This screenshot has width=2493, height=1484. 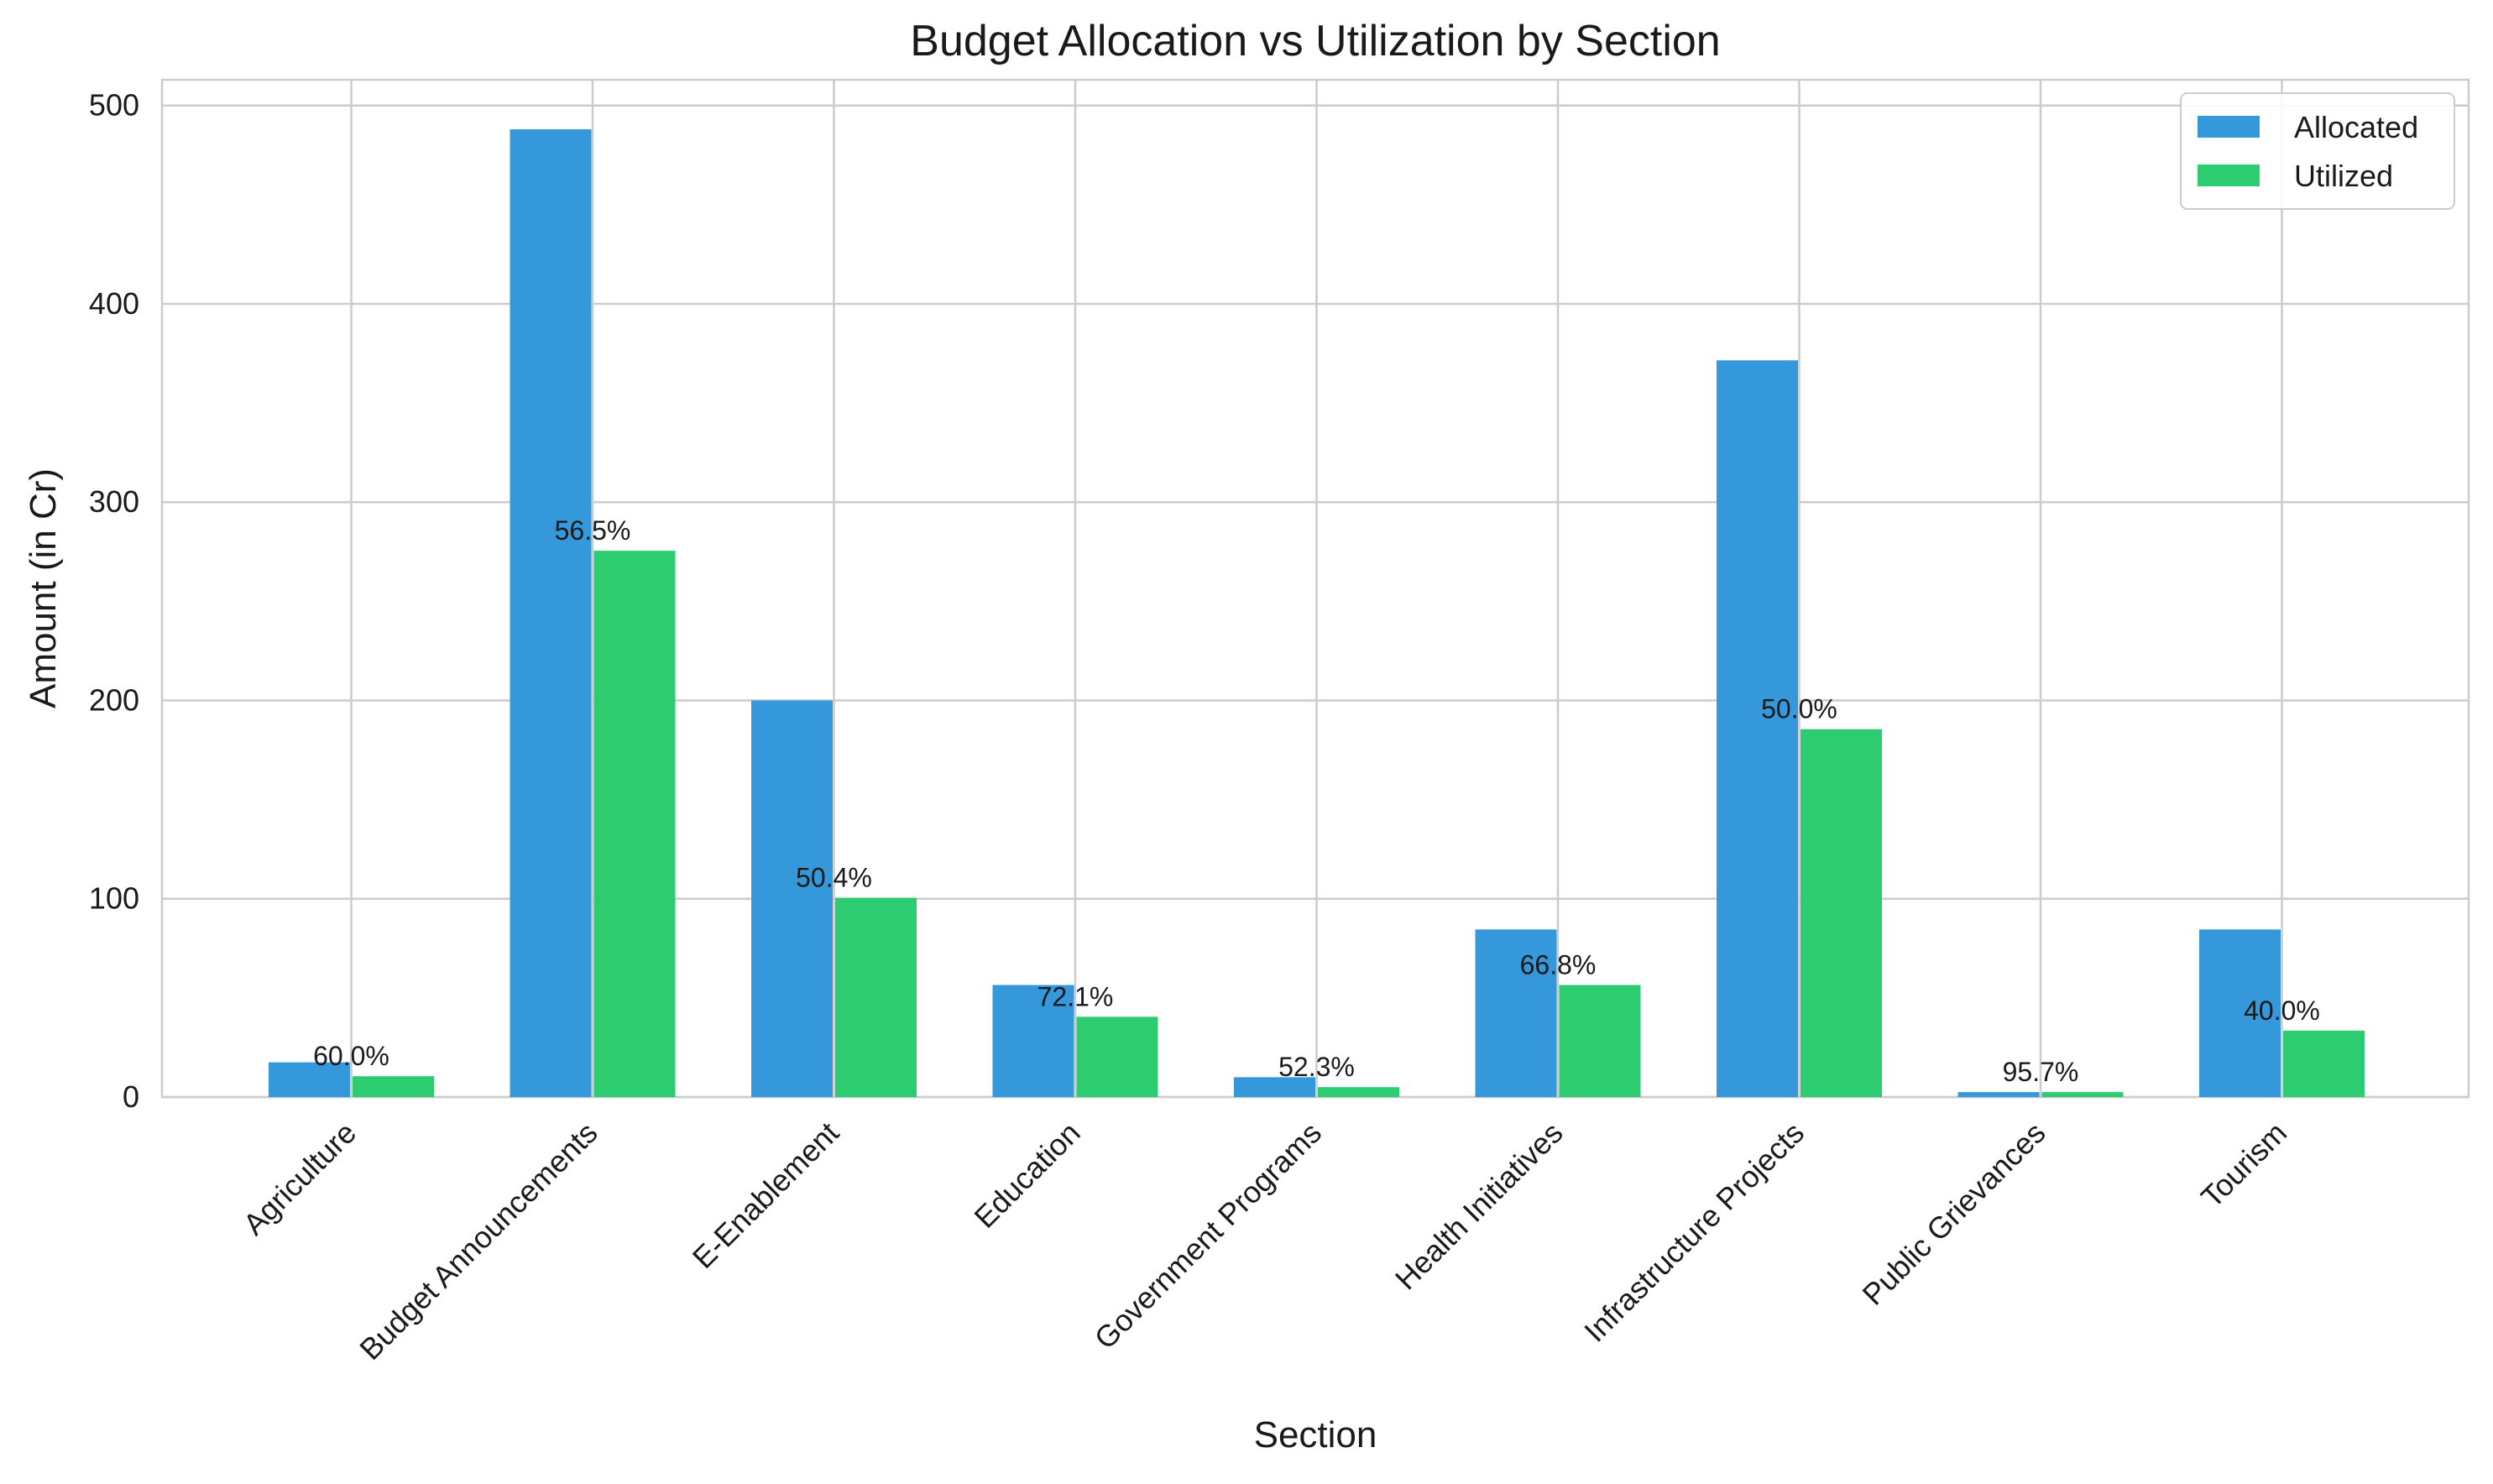 What do you see at coordinates (1358, 1092) in the screenshot?
I see `bar-utilized-government-programs` at bounding box center [1358, 1092].